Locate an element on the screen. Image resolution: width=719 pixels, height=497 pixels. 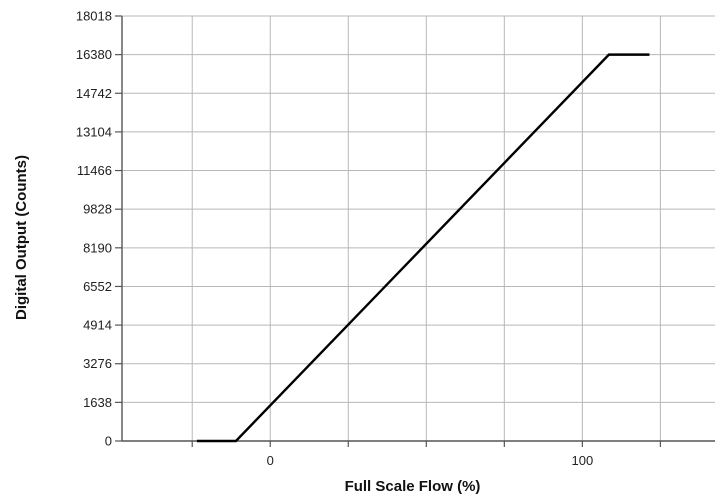
y-tick-label: 9828 is located at coordinates (97, 209).